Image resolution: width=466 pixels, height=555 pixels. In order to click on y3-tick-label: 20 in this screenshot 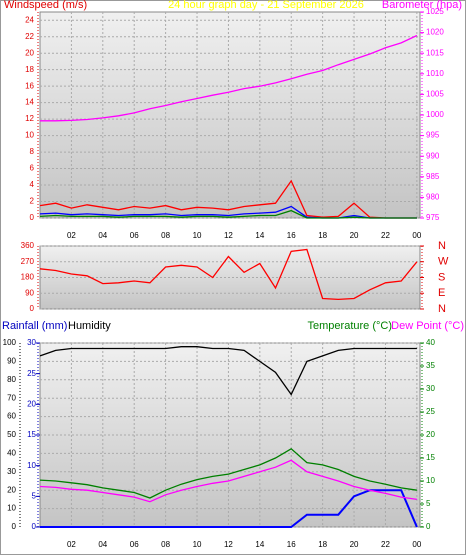, I will do `click(31, 403)`.